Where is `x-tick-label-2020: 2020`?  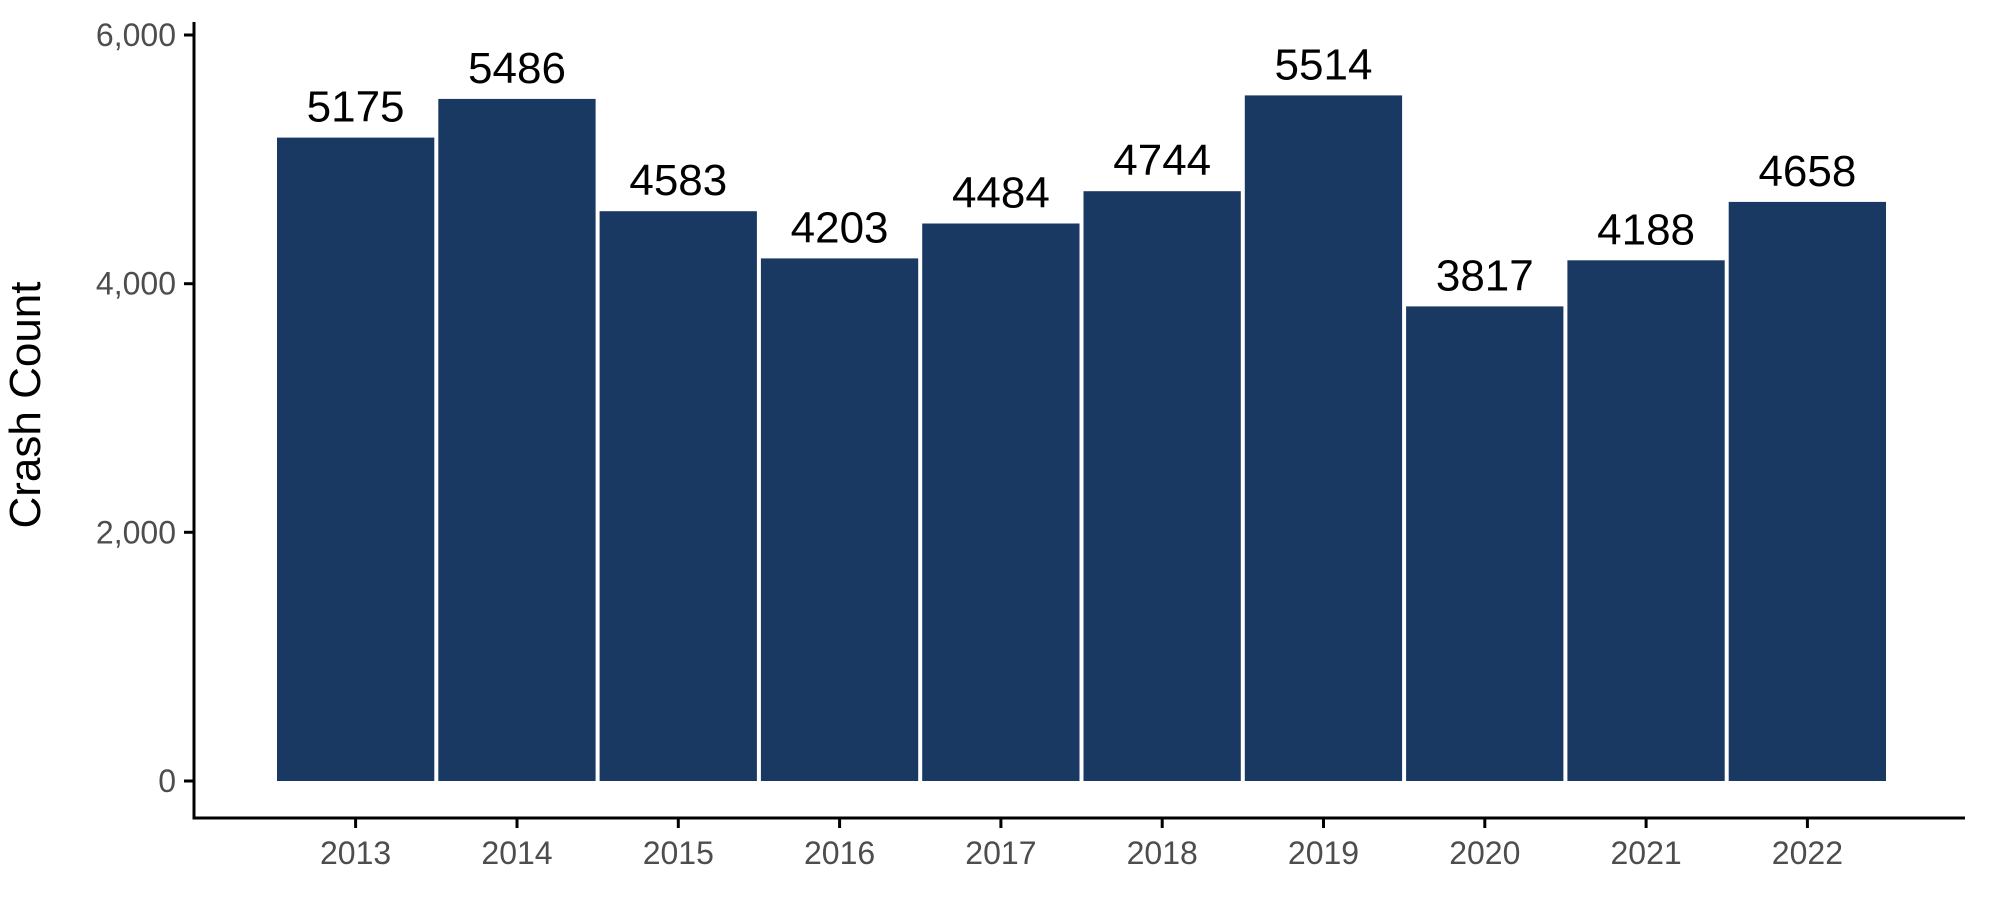 x-tick-label-2020: 2020 is located at coordinates (1484, 853).